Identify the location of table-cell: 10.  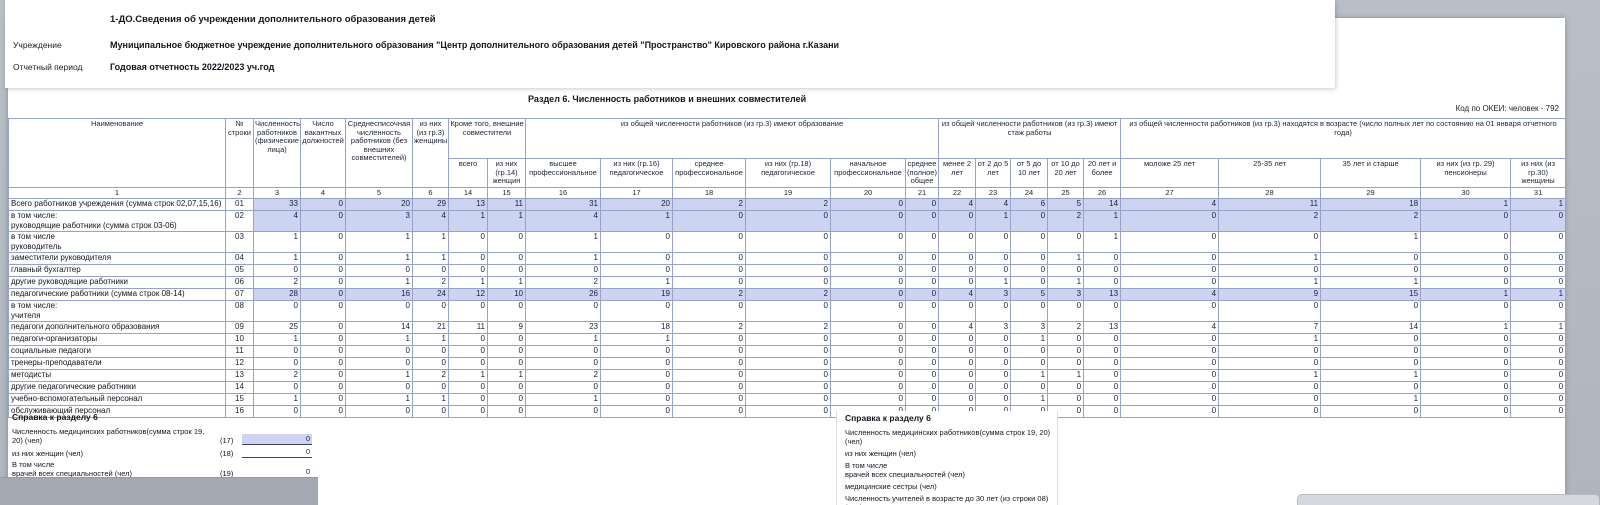
(506, 294).